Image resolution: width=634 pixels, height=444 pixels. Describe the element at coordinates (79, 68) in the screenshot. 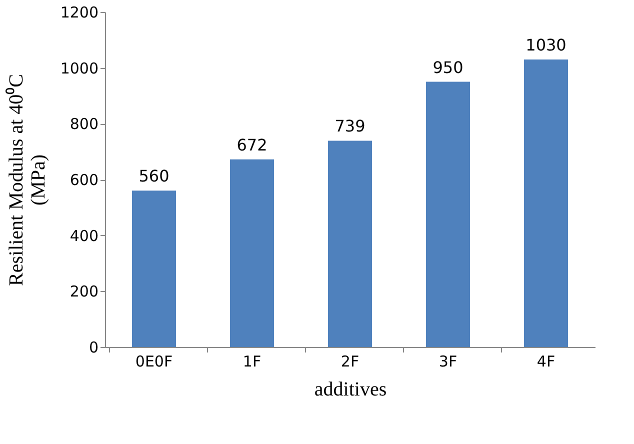

I see `y-tick-label: 1000` at that location.